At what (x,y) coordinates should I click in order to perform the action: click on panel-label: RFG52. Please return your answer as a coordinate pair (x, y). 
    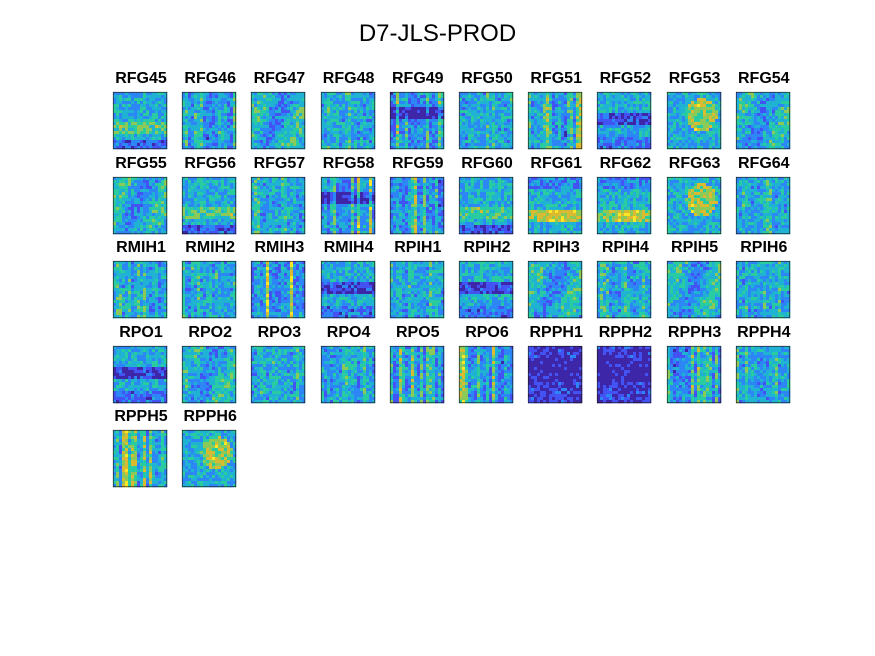
    Looking at the image, I should click on (625, 78).